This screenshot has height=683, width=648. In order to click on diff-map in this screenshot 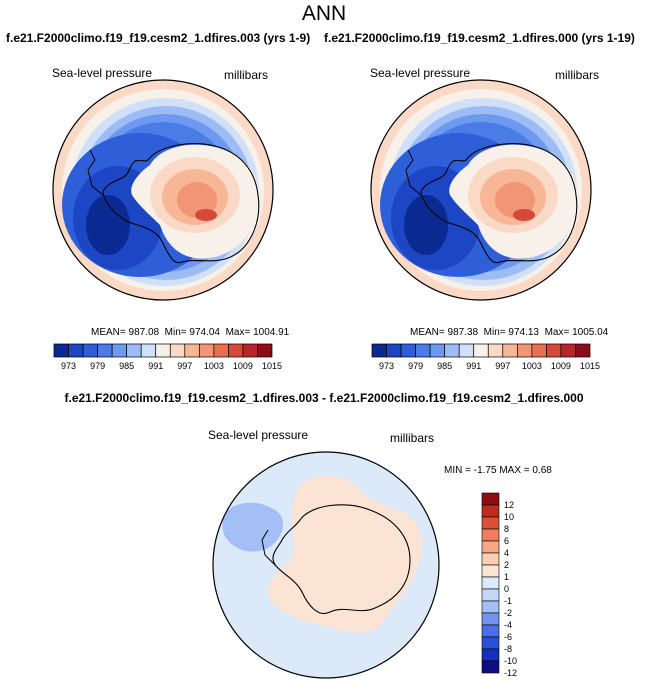, I will do `click(326, 565)`.